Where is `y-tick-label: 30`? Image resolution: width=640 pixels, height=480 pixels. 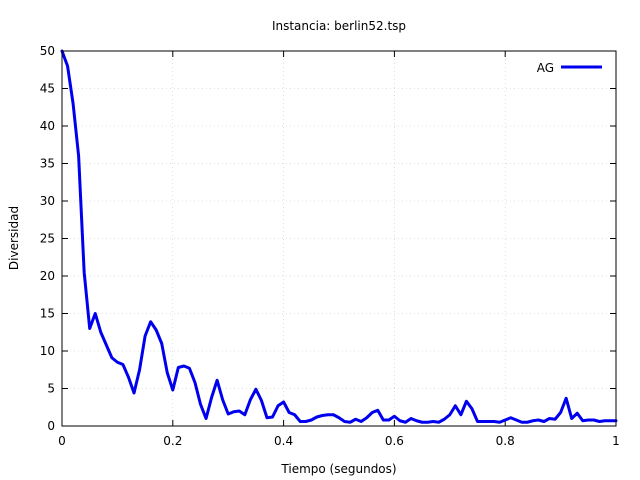
y-tick-label: 30 is located at coordinates (47, 201).